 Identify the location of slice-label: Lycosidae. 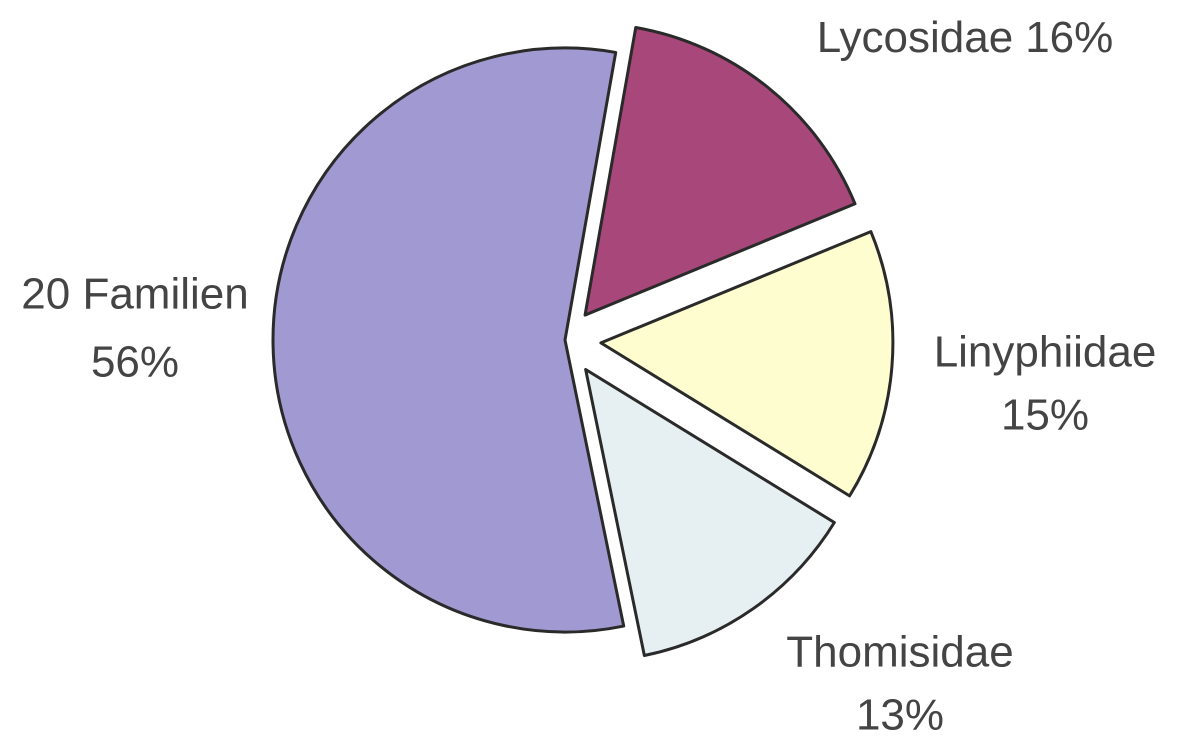
(915, 37).